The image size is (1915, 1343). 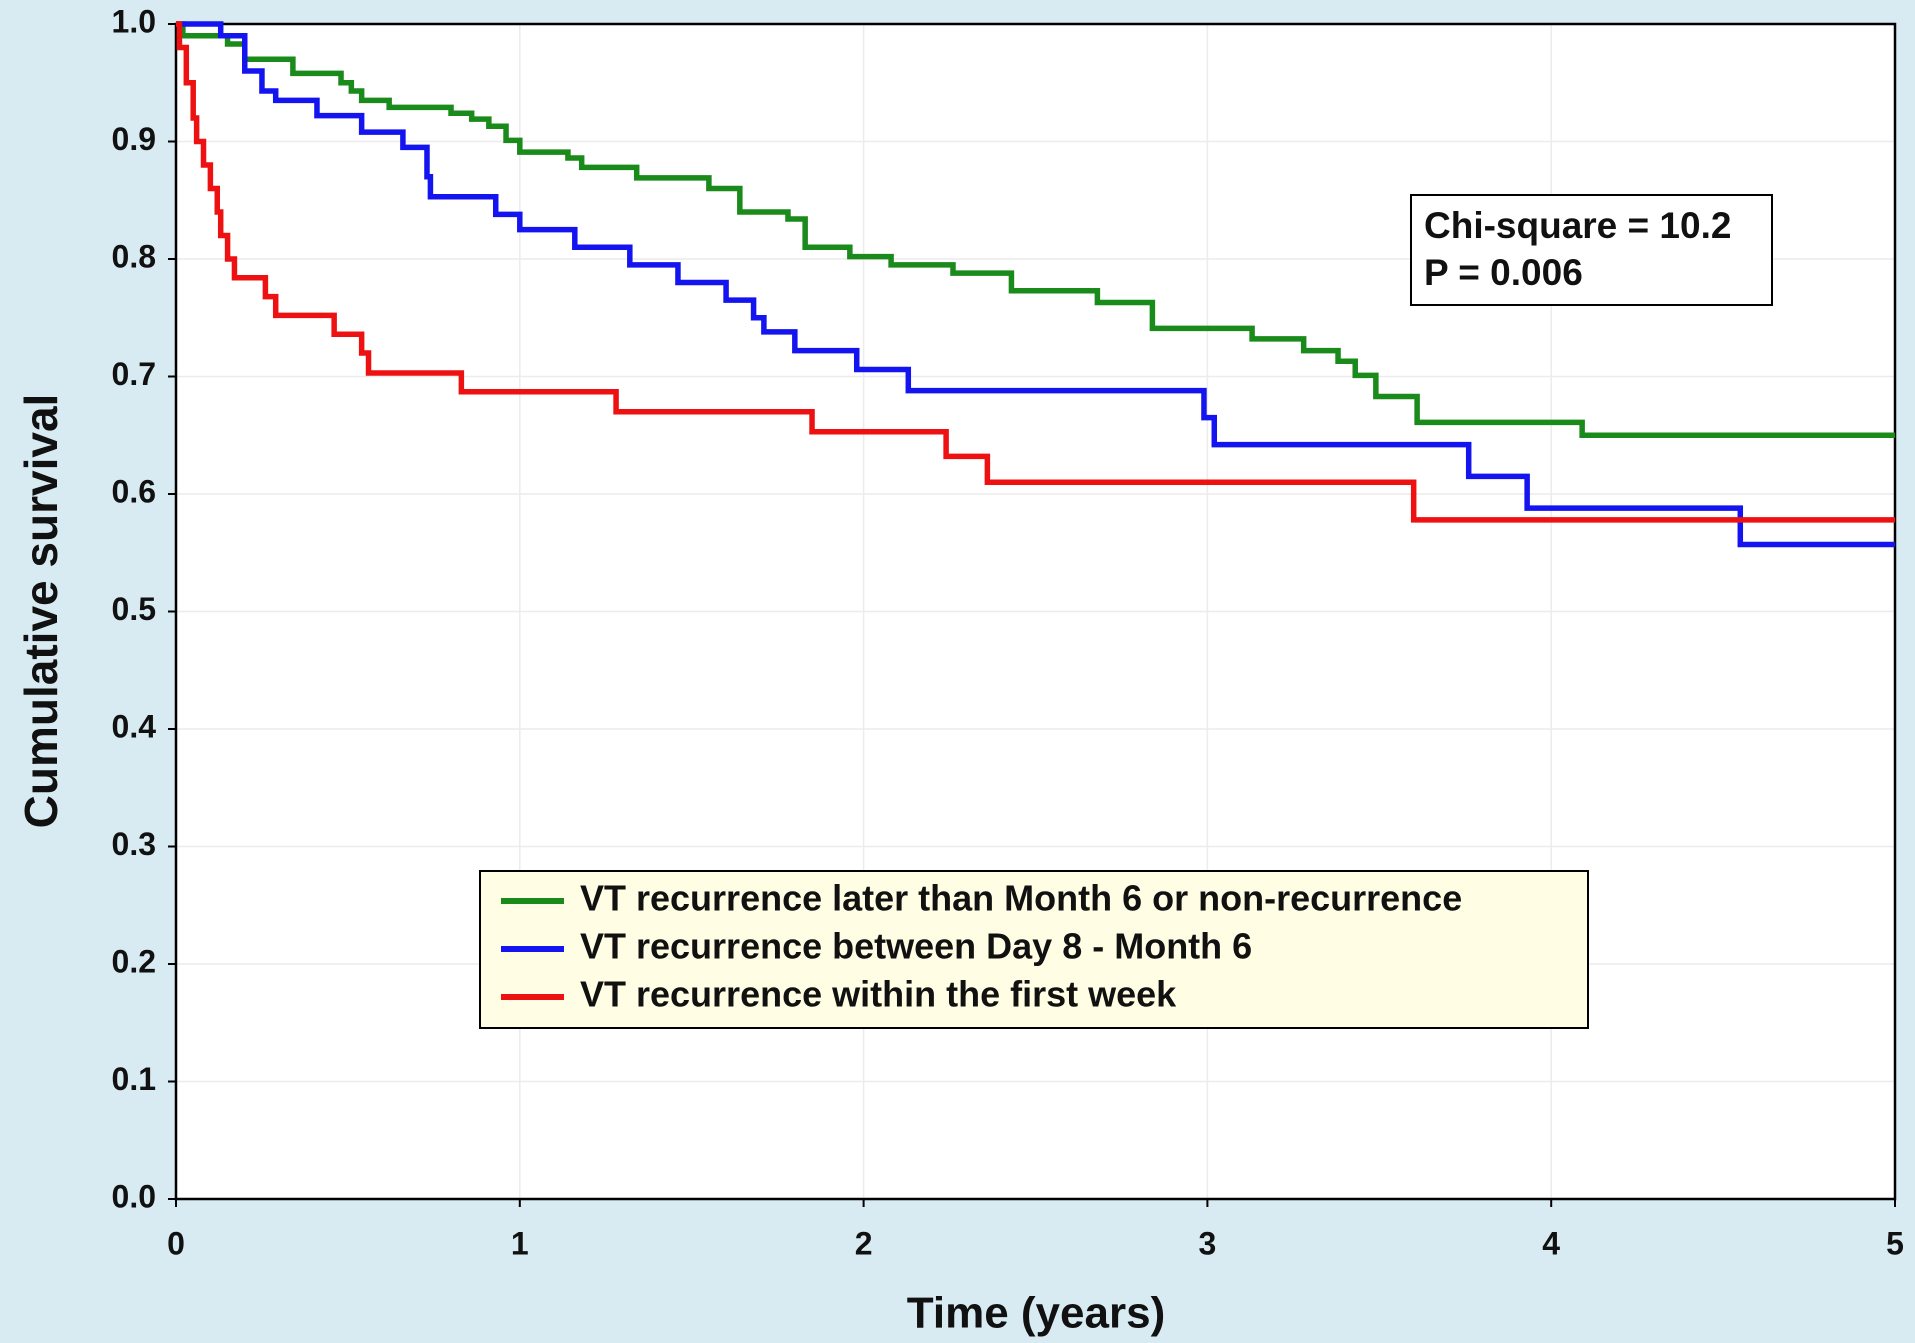 I want to click on x-tick-label: 4, so click(x=1551, y=1243).